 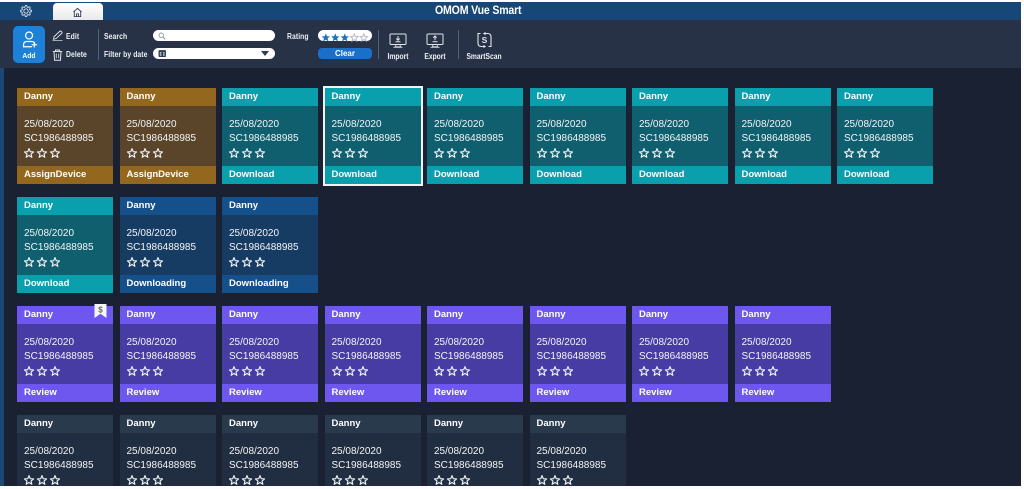 I want to click on svg-text: S, so click(x=484, y=39).